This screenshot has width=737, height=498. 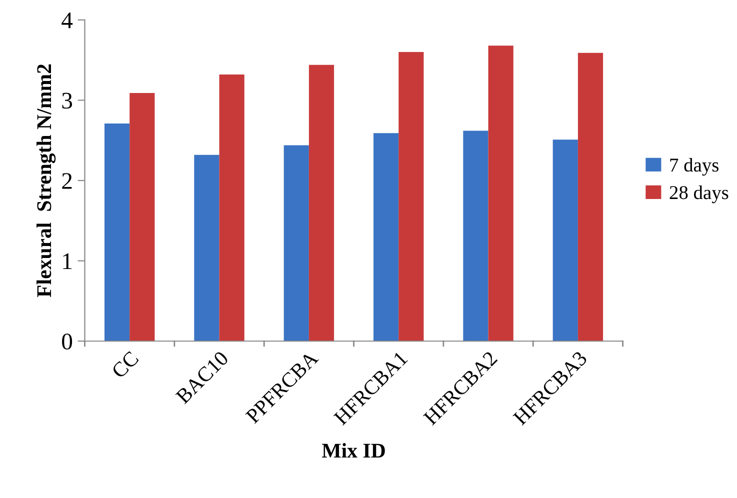 What do you see at coordinates (67, 261) in the screenshot?
I see `y-tick-label: 1` at bounding box center [67, 261].